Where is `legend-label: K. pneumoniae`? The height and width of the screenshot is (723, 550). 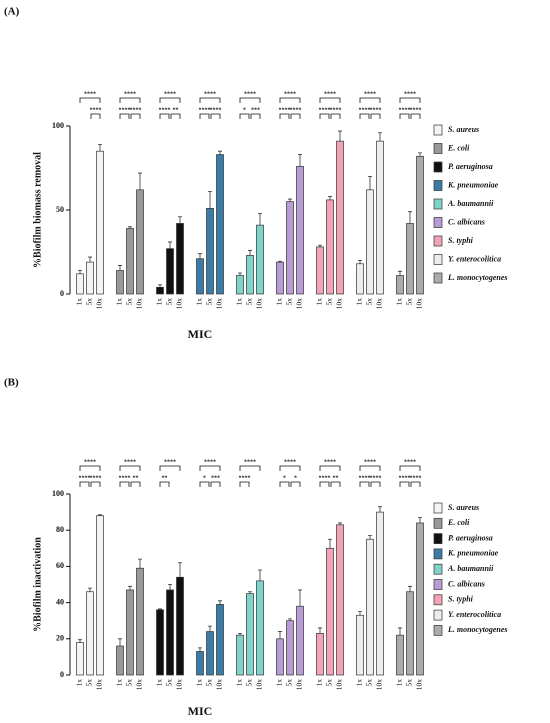 legend-label: K. pneumoniae is located at coordinates (473, 553).